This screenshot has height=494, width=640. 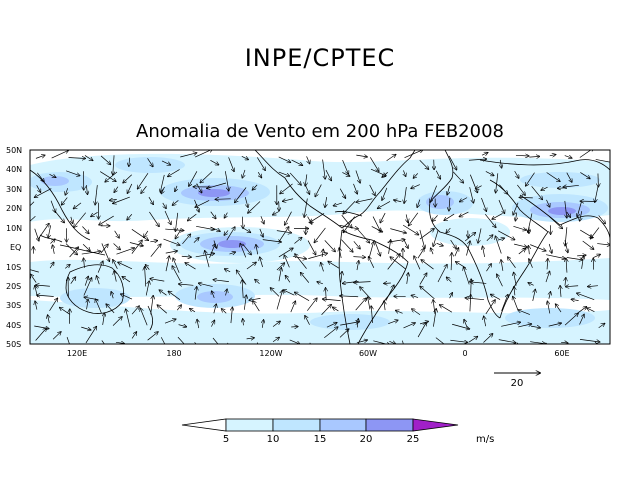 What do you see at coordinates (413, 439) in the screenshot?
I see `colorbar-tick: 25` at bounding box center [413, 439].